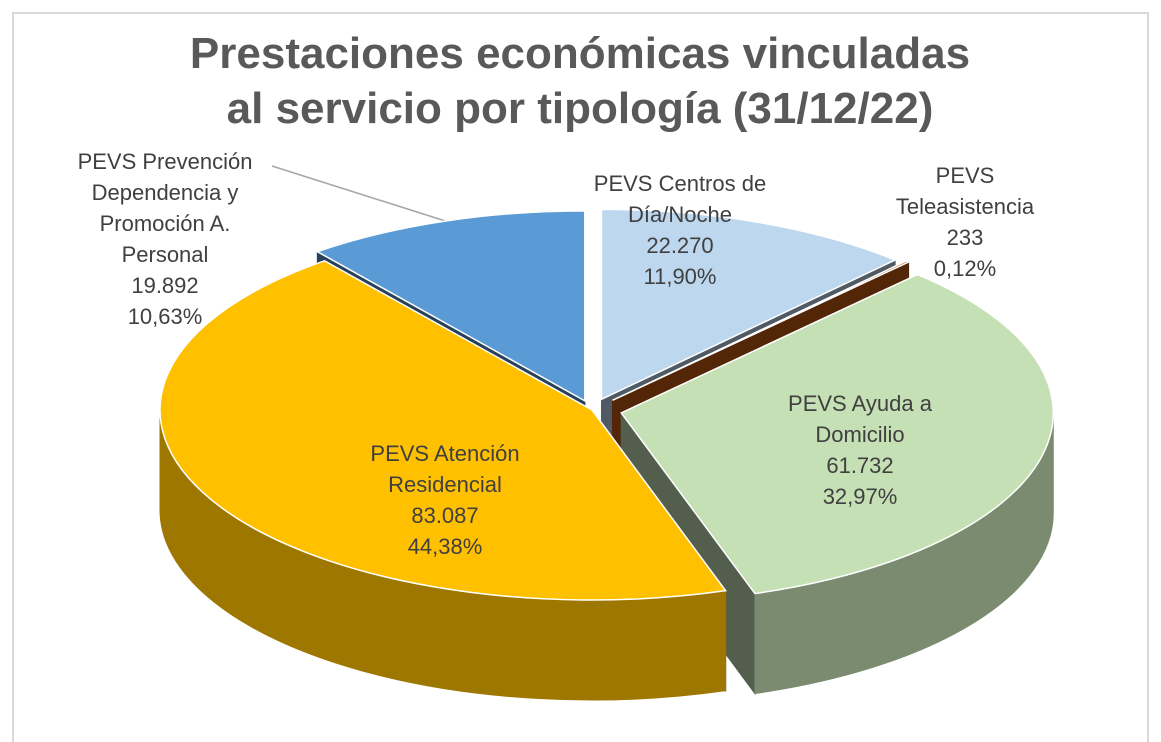 The height and width of the screenshot is (742, 1161). I want to click on data-label: PEVS Centros de Día/Noche 22.270 11,90%, so click(680, 230).